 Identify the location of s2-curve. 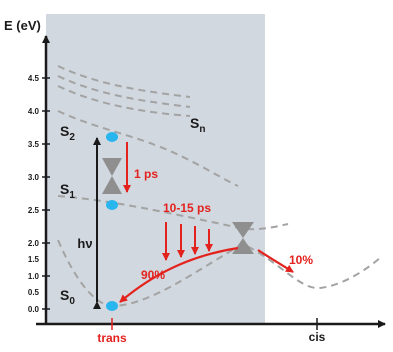
(148, 148).